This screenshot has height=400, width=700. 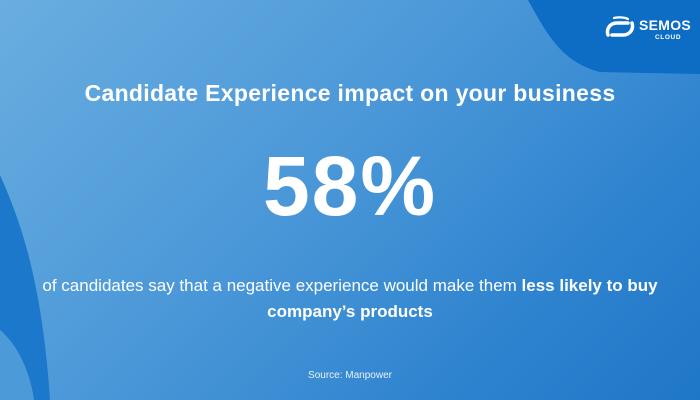 I want to click on description-bold: less likely to buy company’s products, so click(x=462, y=298).